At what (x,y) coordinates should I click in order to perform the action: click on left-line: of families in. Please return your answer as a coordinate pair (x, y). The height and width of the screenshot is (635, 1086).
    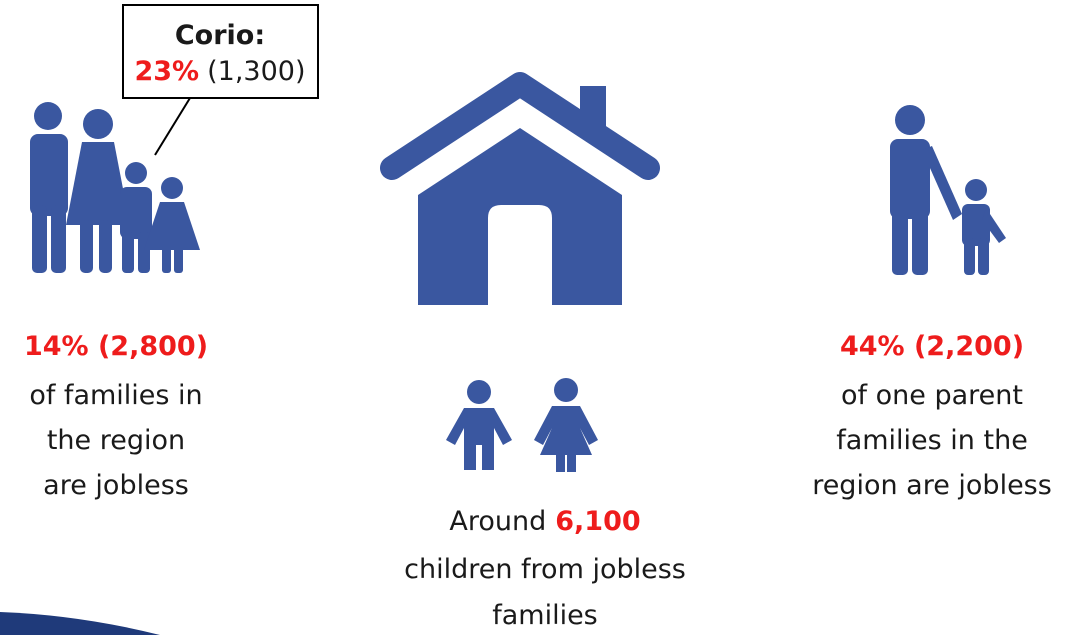
    Looking at the image, I should click on (115, 395).